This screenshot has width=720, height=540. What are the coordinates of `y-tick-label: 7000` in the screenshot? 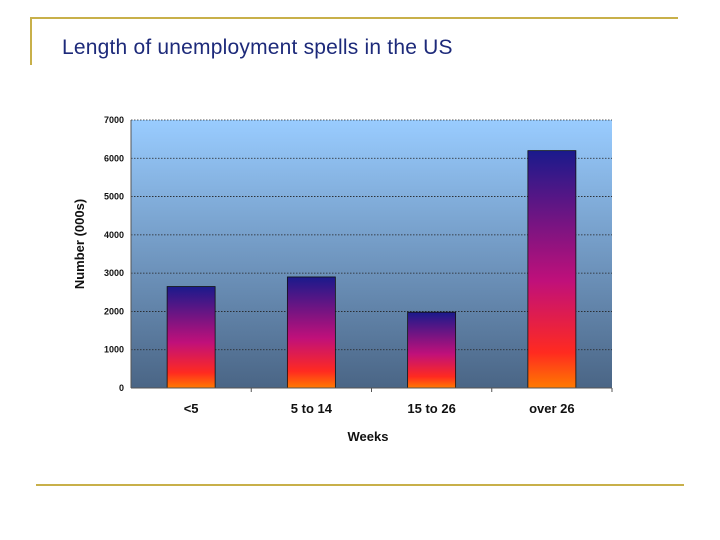 It's located at (114, 120).